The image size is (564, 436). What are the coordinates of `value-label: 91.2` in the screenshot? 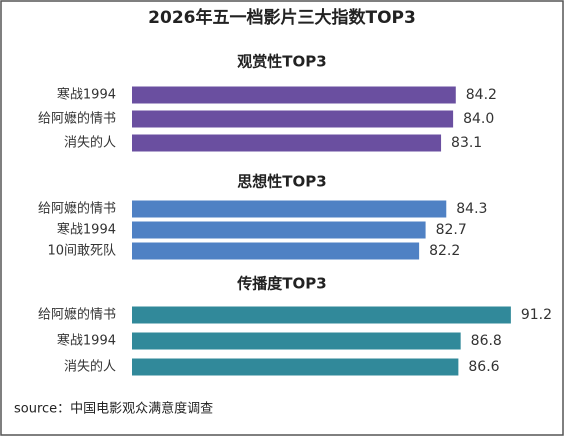 It's located at (536, 315).